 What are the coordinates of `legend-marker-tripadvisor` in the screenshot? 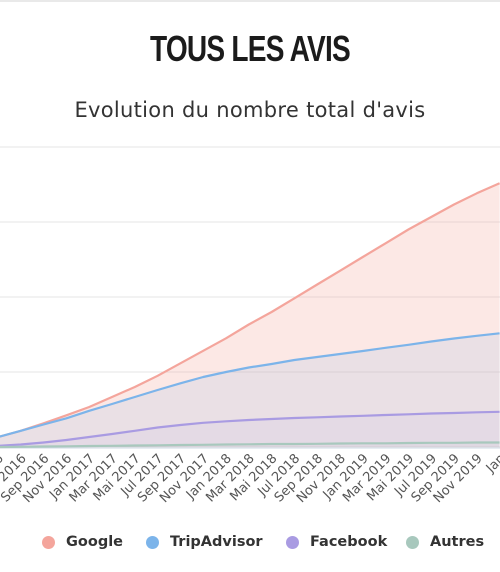 It's located at (152, 542).